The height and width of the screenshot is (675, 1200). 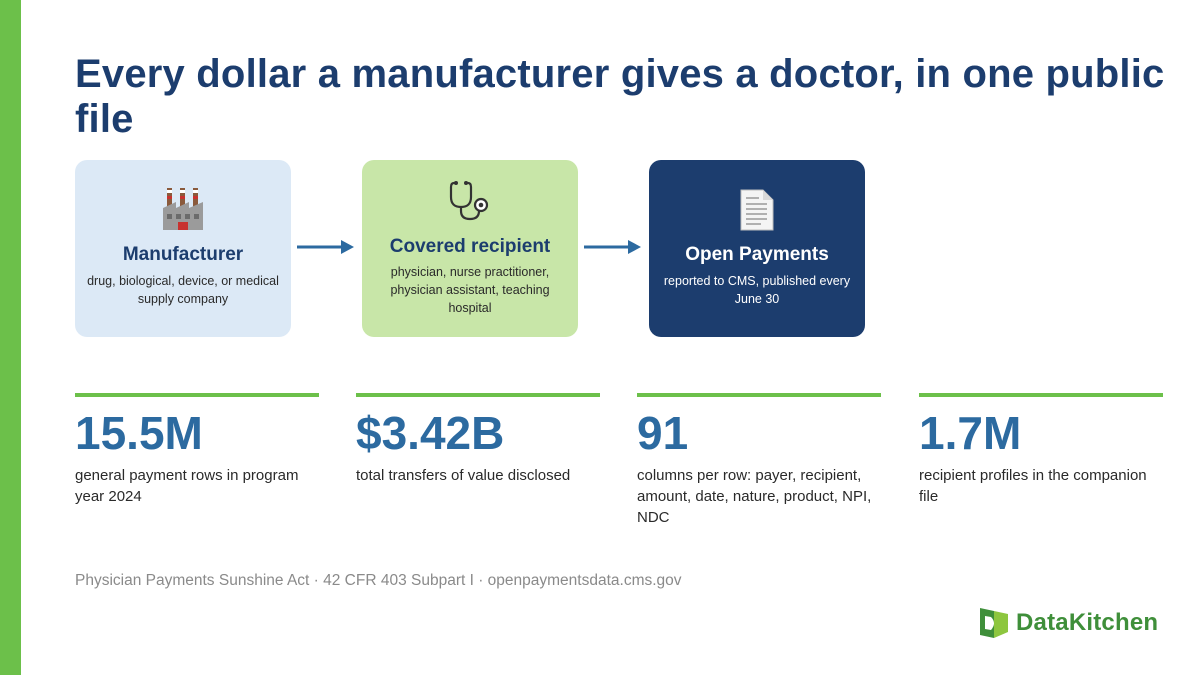 I want to click on stat-description: recipient profiles in the companion file, so click(x=1033, y=486).